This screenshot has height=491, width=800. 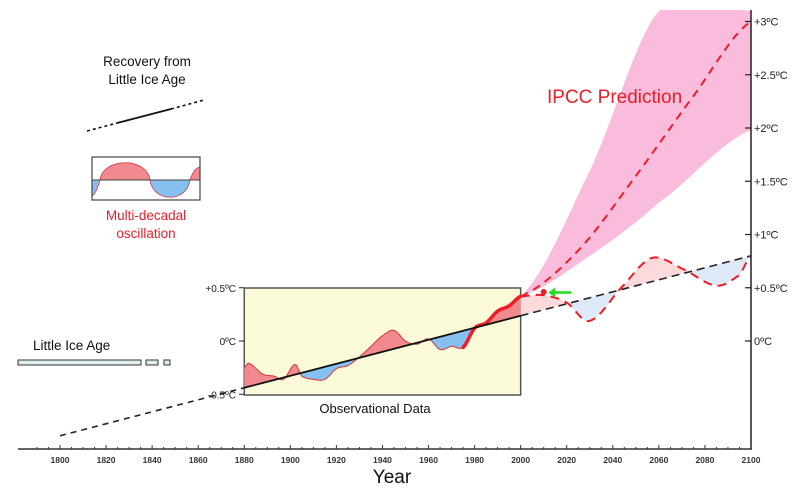 What do you see at coordinates (771, 289) in the screenshot?
I see `y-tick-label: +0.5ºC` at bounding box center [771, 289].